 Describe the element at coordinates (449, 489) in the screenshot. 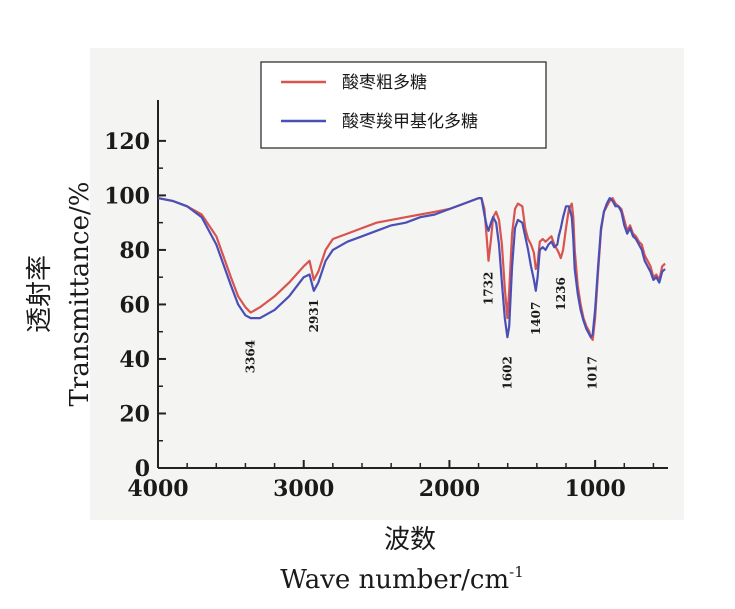

I see `x-tick-label: 2000` at that location.